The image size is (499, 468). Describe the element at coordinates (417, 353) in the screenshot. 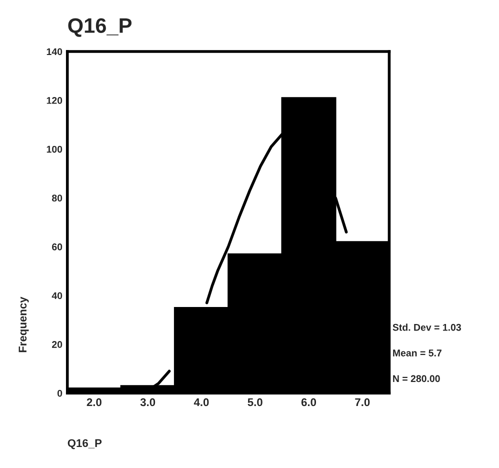

I see `text: Mean = 5.7` at that location.